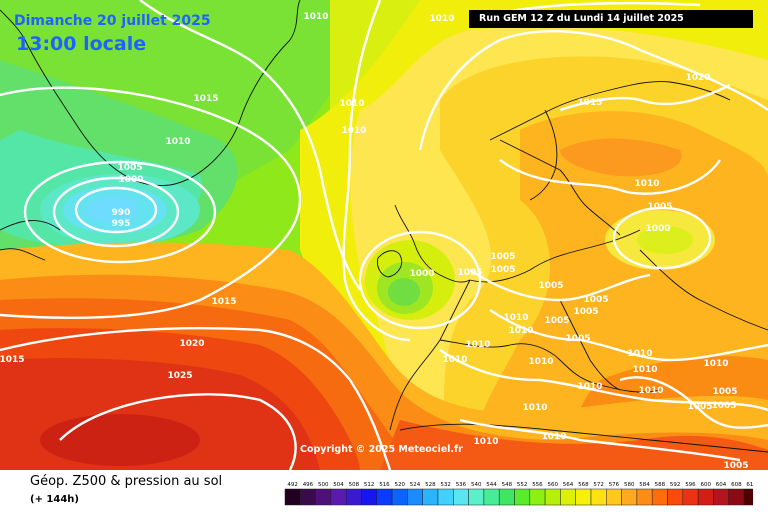  Describe the element at coordinates (476, 485) in the screenshot. I see `scale-tick-label: 540` at that location.